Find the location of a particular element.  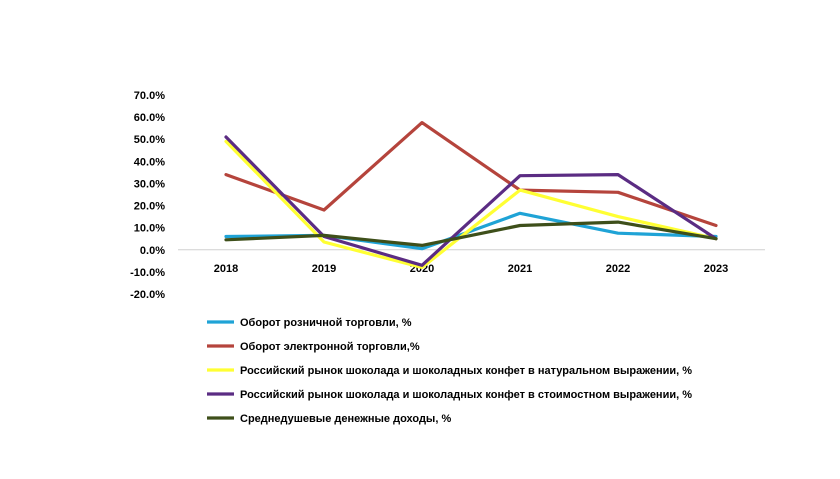

y-tick-label: 40.0% is located at coordinates (149, 162).